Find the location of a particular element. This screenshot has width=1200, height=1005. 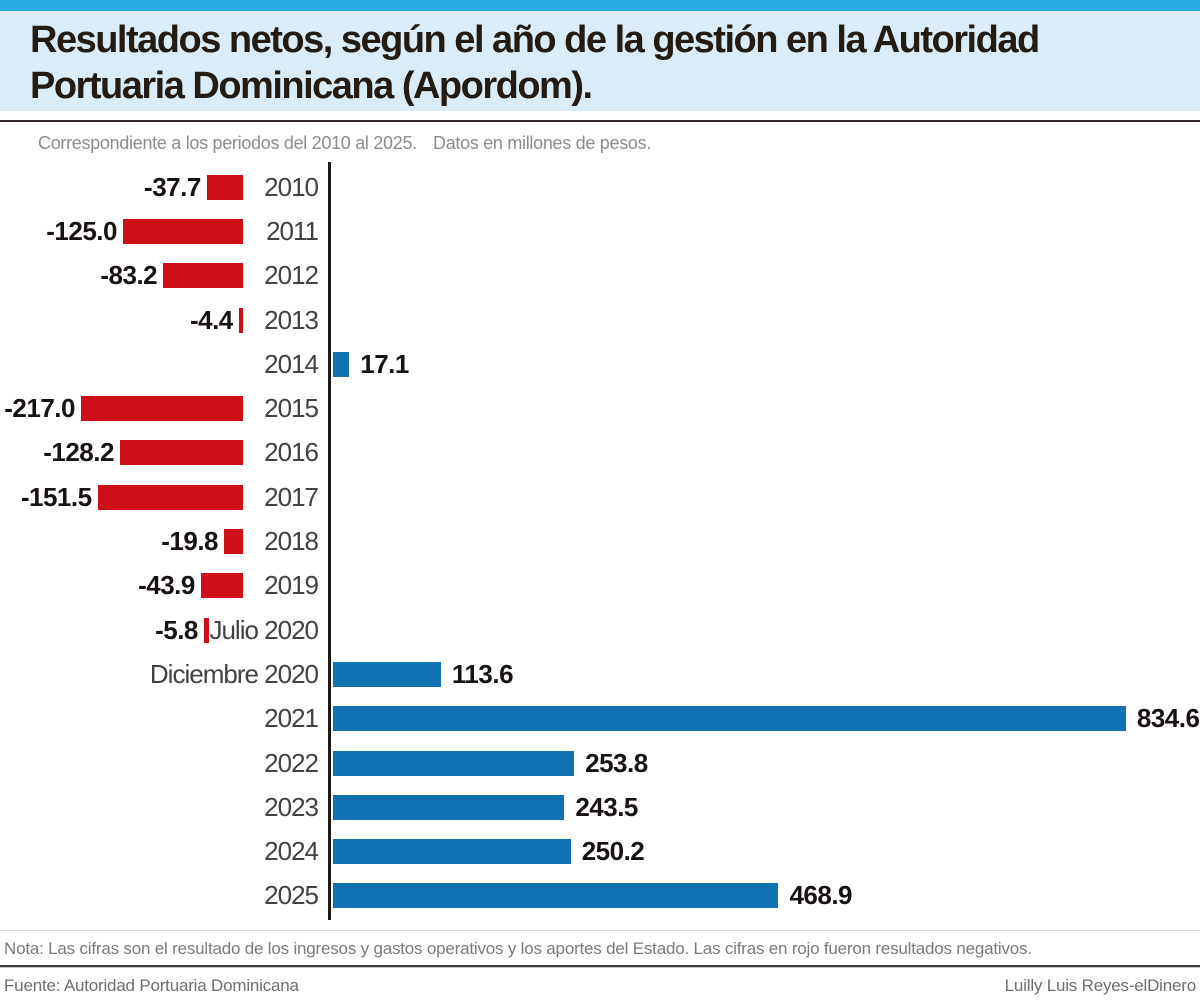

source-label: Fuente: Autoridad Portuaria Dominicana is located at coordinates (151, 985).